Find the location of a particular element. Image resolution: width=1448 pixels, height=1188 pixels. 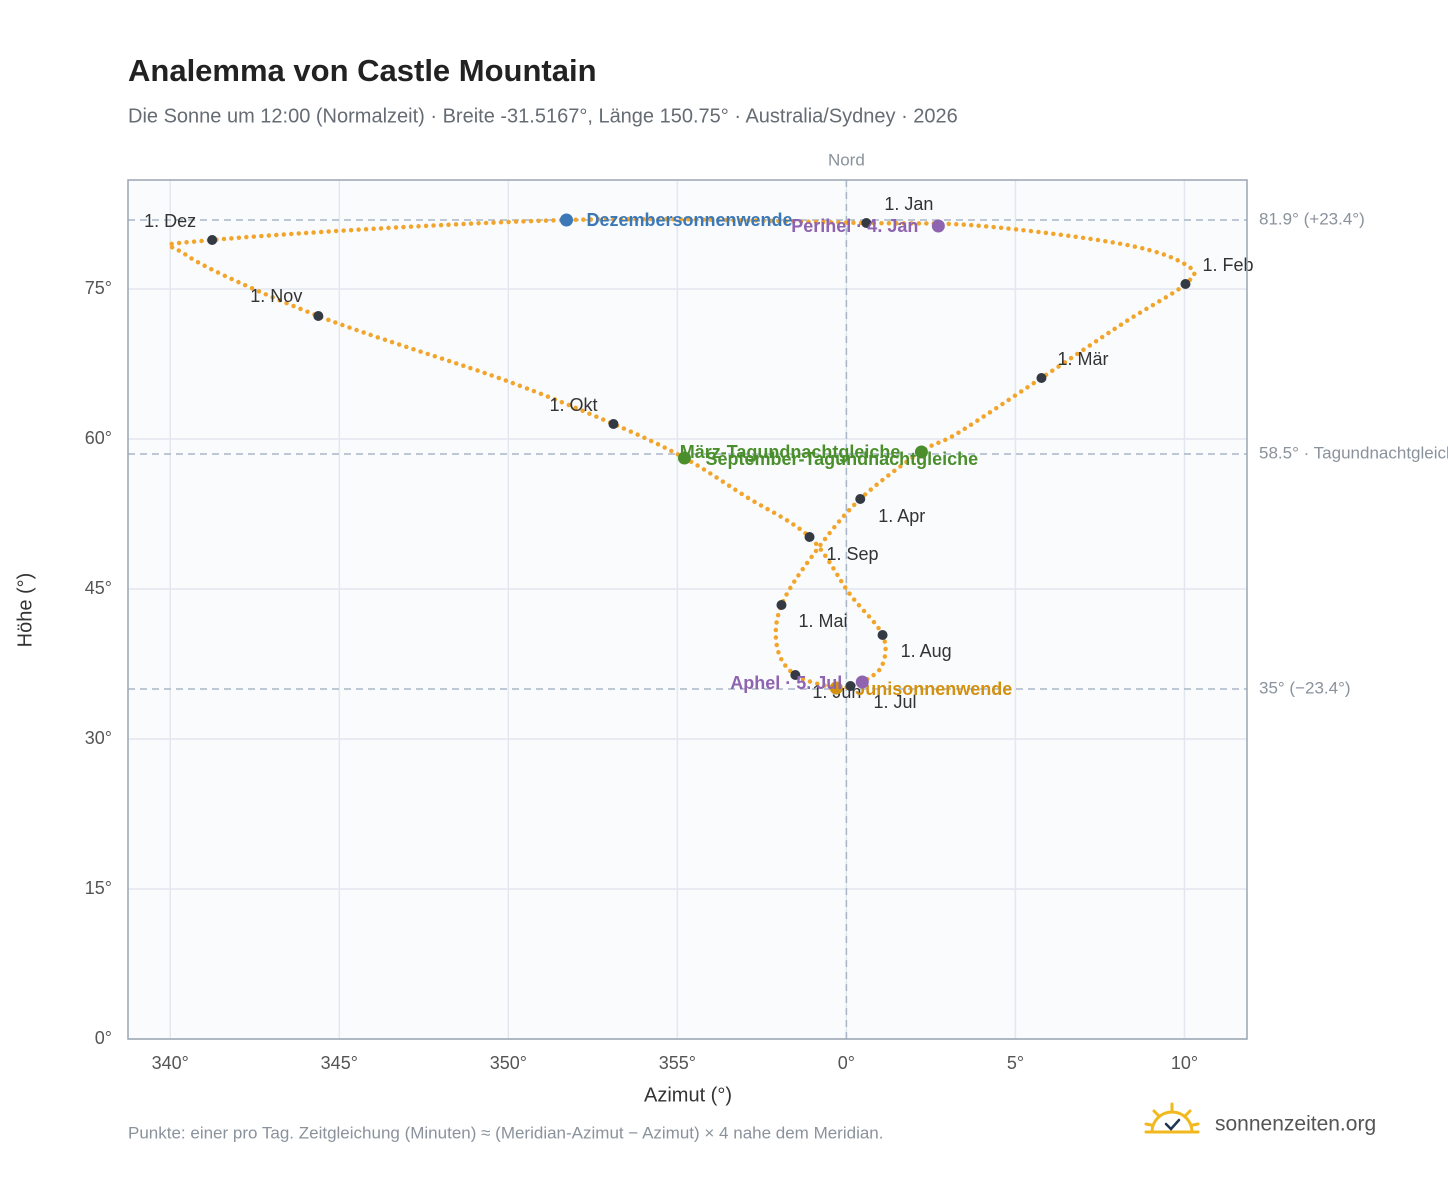

x-tick-label: 10° is located at coordinates (1184, 1063).